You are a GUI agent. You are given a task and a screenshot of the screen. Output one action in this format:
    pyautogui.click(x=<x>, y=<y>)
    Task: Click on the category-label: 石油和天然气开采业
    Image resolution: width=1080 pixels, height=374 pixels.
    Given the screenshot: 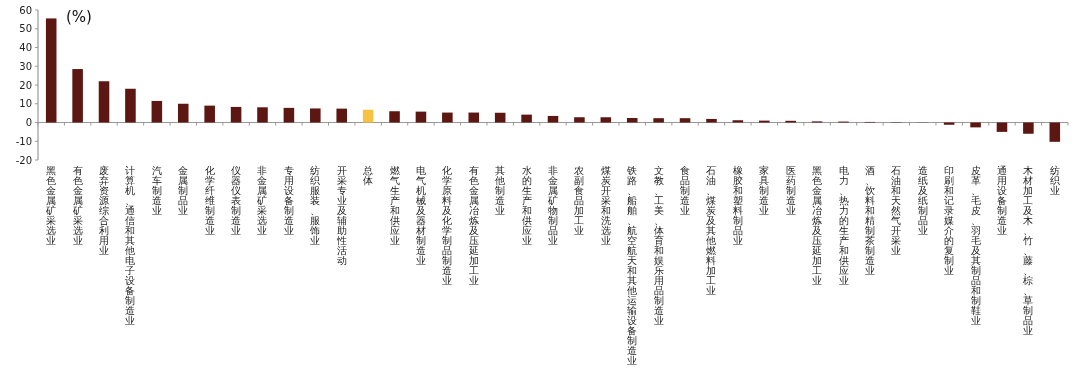 What is the action you would take?
    pyautogui.click(x=896, y=210)
    